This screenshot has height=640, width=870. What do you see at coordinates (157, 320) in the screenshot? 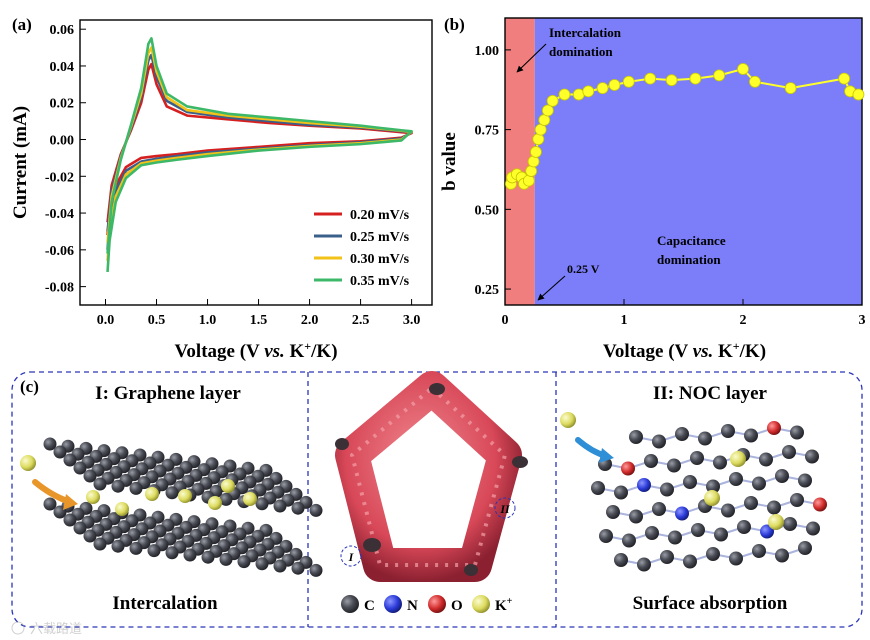
I see `x-tick-label: 0.5` at bounding box center [157, 320].